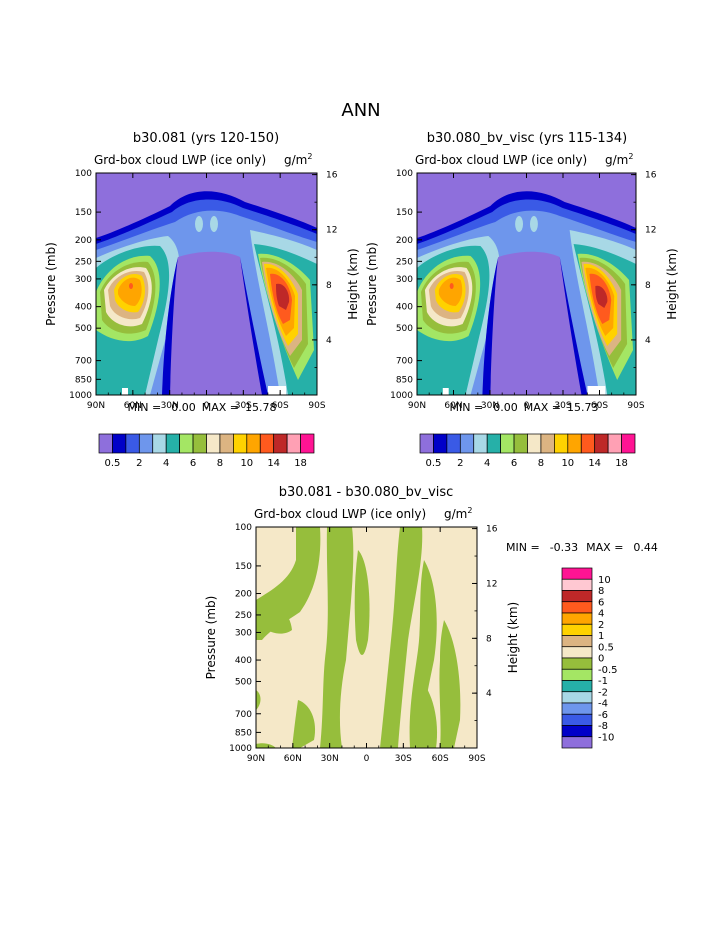 The image size is (723, 935). I want to click on colorbar-label: -2, so click(603, 692).